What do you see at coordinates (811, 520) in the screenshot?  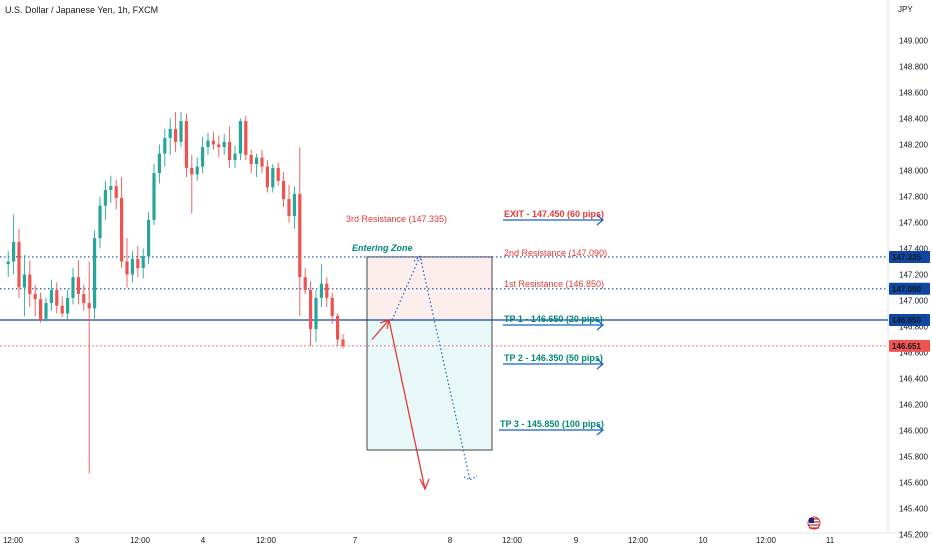 I see `us-flag-canton` at bounding box center [811, 520].